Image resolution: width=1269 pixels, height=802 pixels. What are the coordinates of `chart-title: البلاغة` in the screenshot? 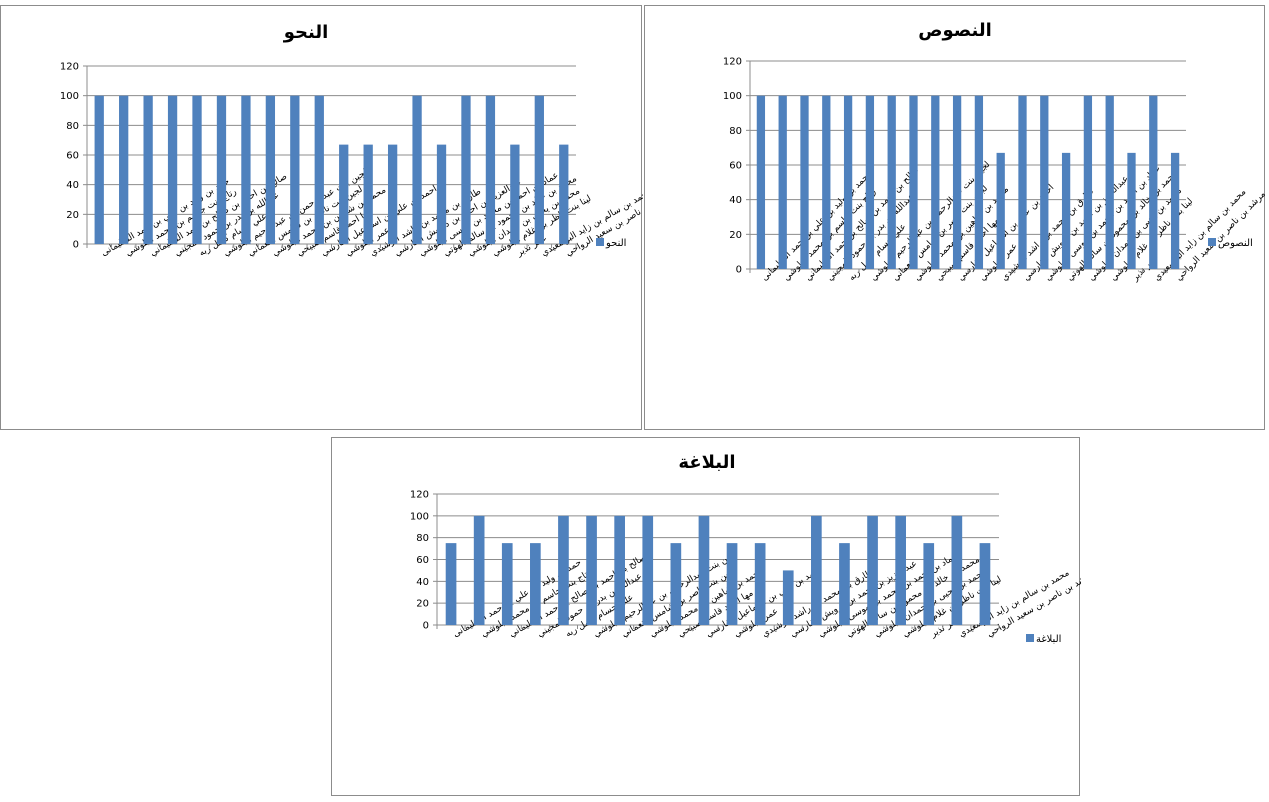 It's located at (706, 462).